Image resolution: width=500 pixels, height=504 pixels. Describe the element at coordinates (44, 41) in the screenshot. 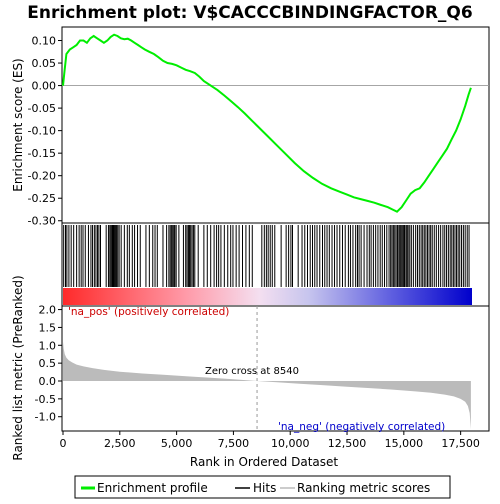

I see `es-y-tick-label: 0.10` at that location.